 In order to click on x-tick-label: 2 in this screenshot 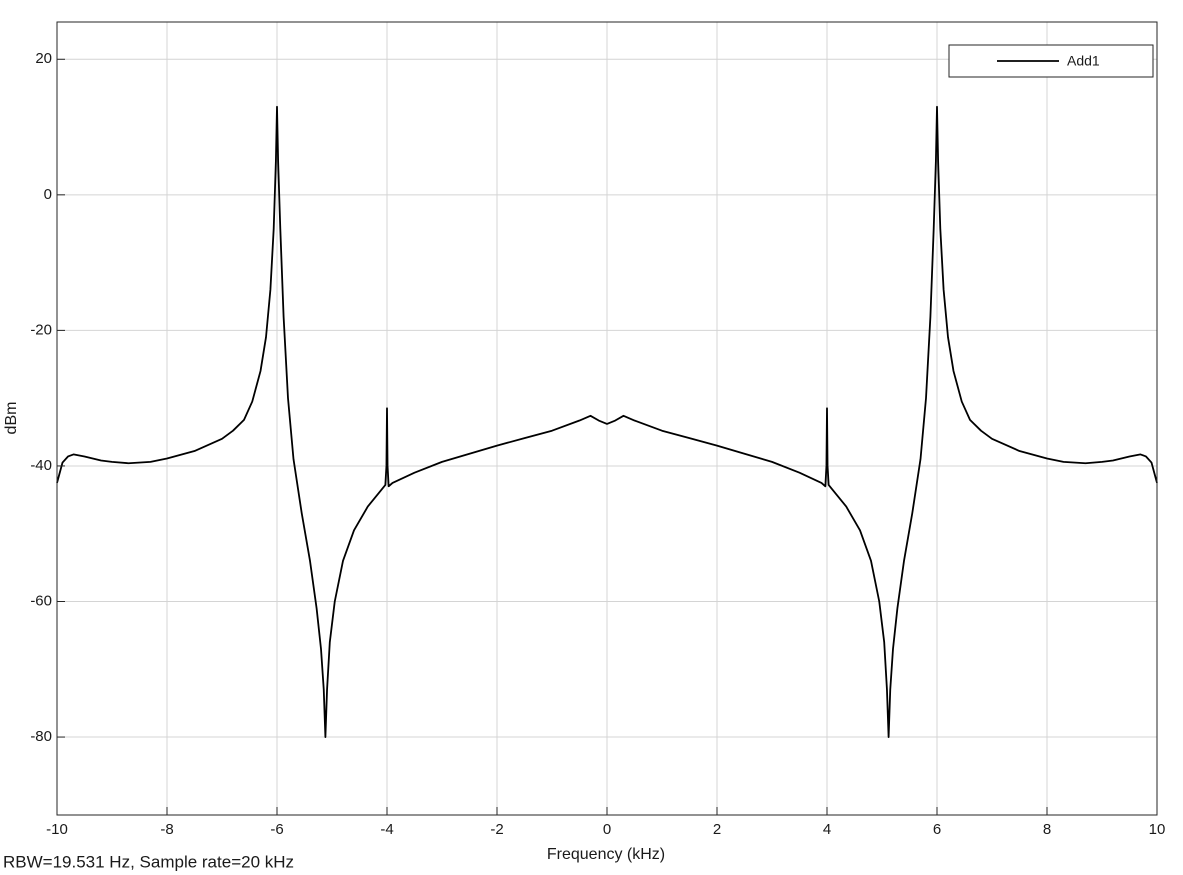, I will do `click(717, 829)`.